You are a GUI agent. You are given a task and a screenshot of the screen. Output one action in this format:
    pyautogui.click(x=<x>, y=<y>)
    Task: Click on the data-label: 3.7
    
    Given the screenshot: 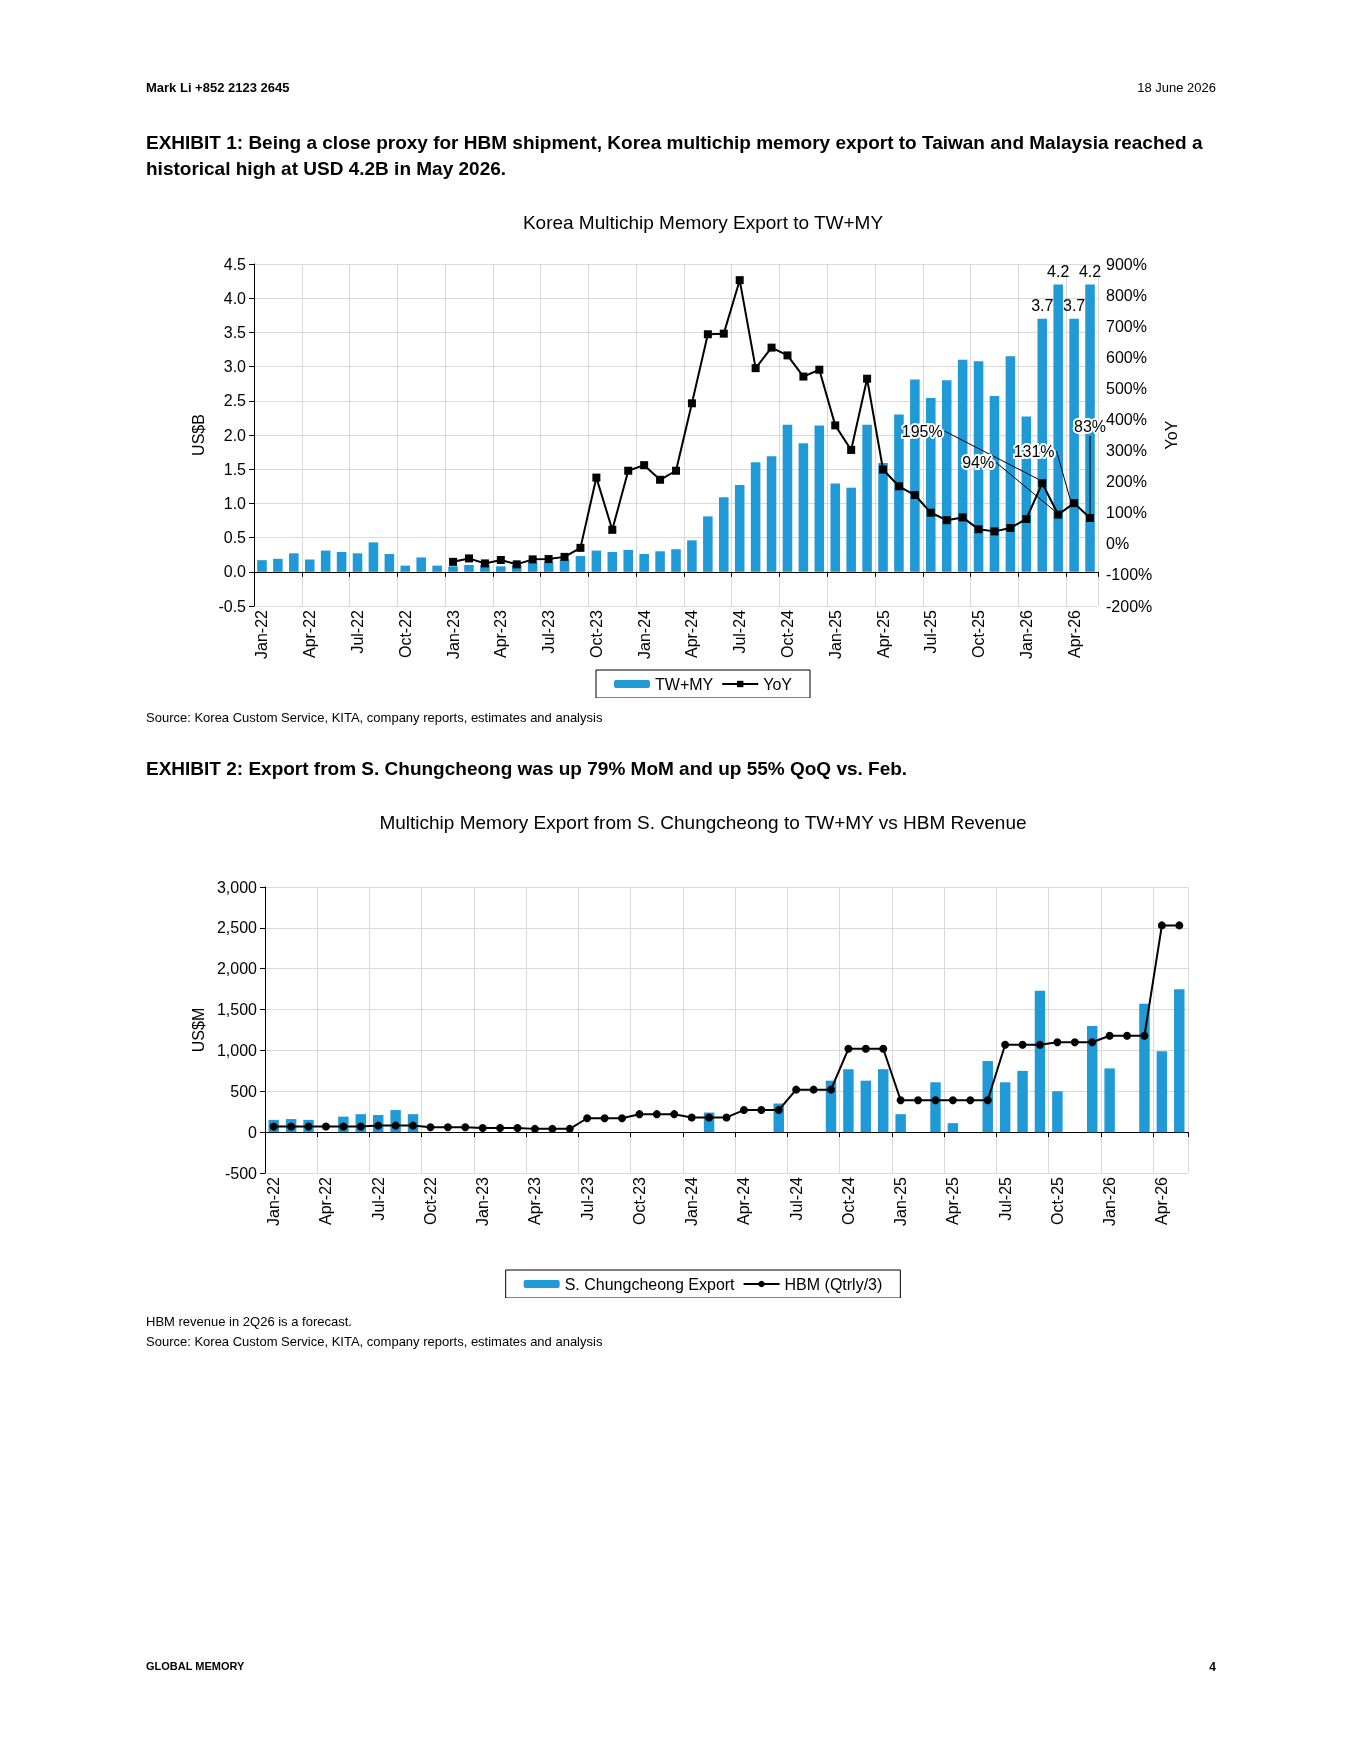 What is the action you would take?
    pyautogui.click(x=1074, y=306)
    